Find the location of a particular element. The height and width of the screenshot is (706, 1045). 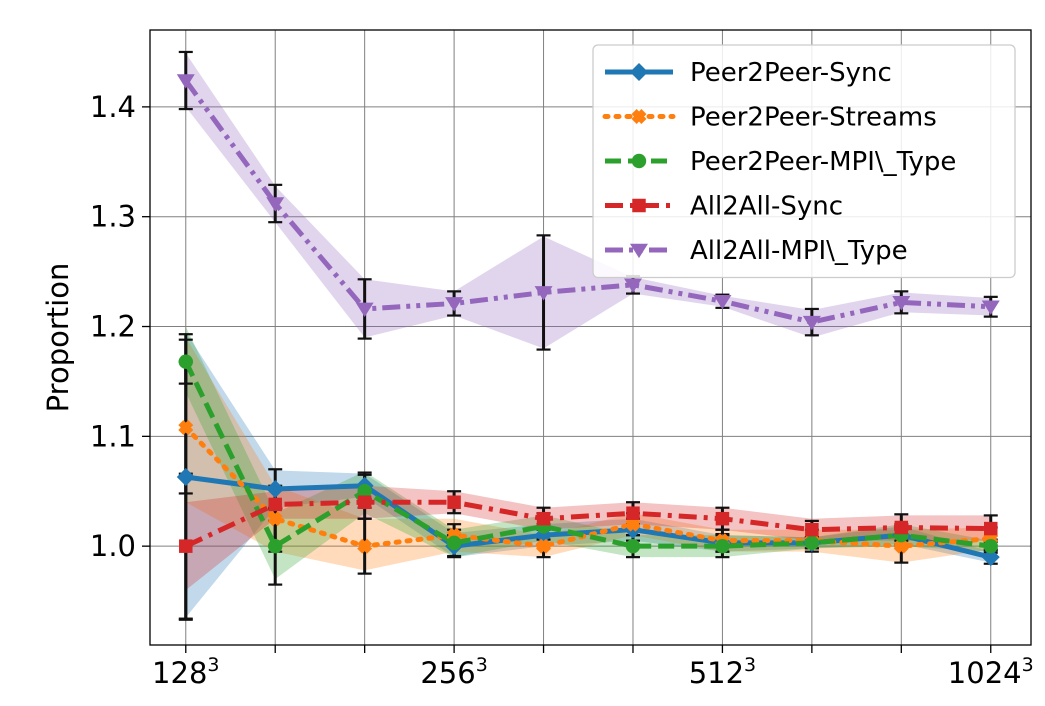

legend-label: Peer2Peer-Streams is located at coordinates (813, 118).